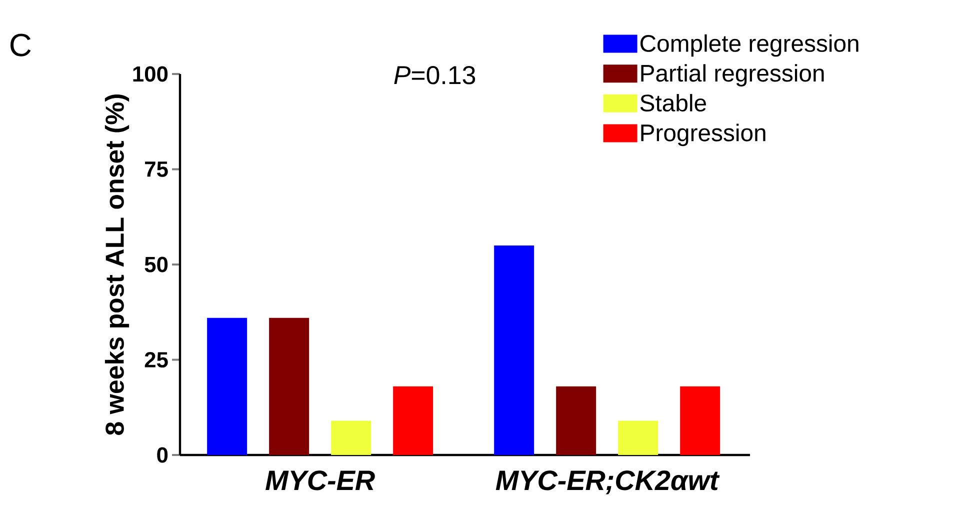 The image size is (955, 529). What do you see at coordinates (749, 45) in the screenshot?
I see `legend-label: Complete regression` at bounding box center [749, 45].